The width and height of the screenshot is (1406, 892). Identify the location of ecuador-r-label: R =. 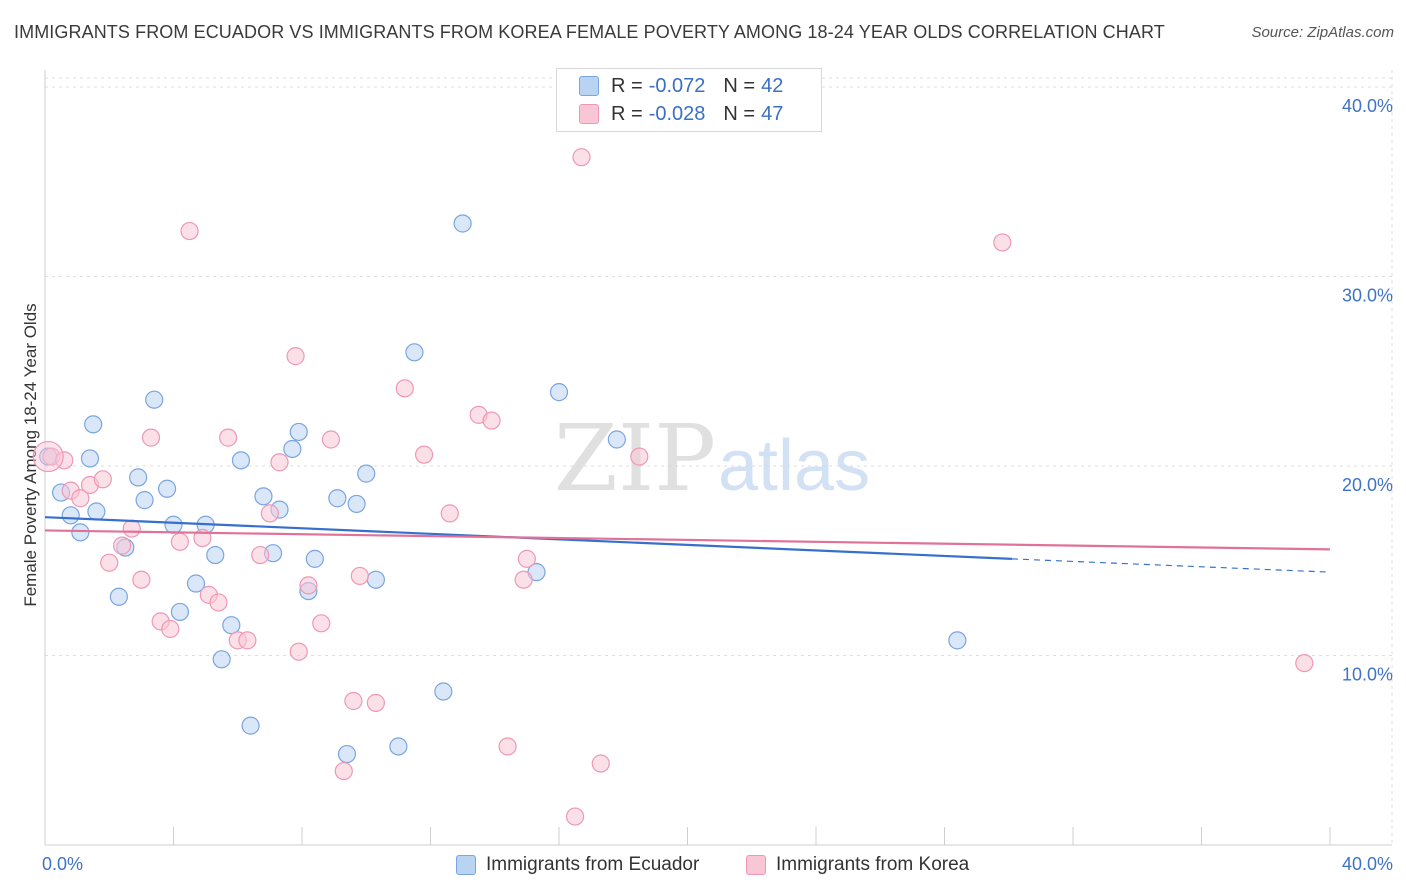
(627, 85).